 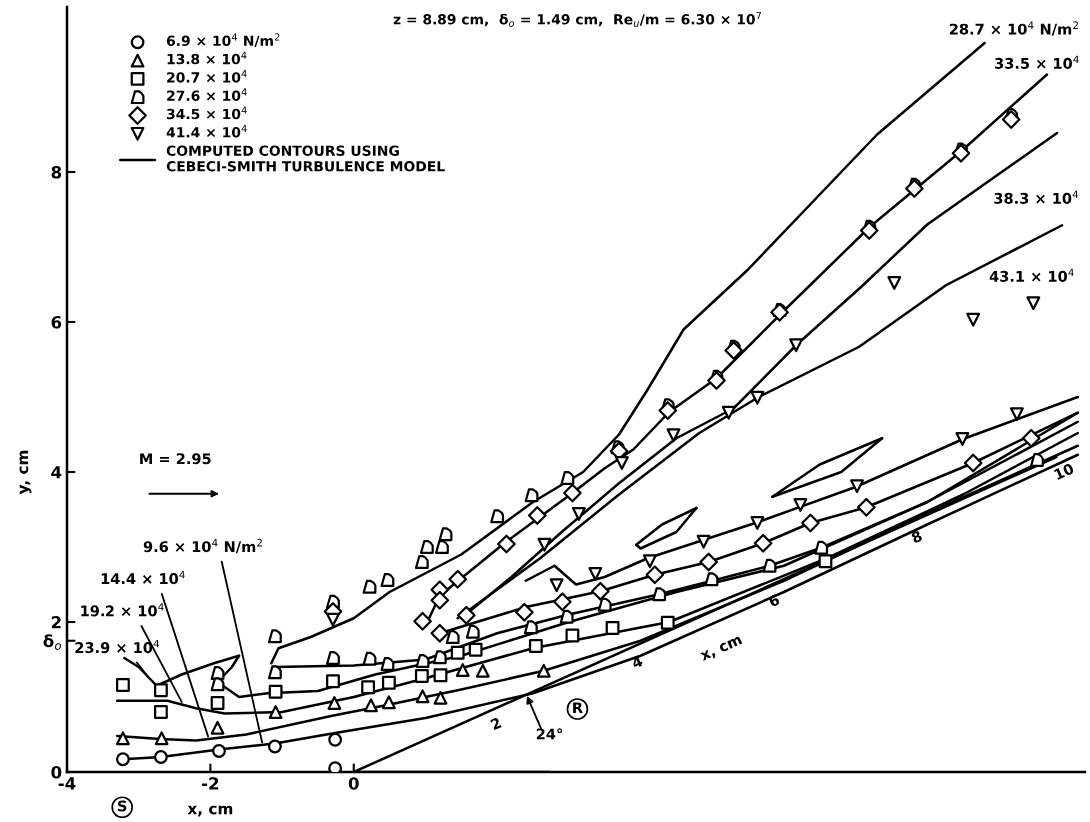 I want to click on legend-label: 20.7 × 10$^{4}$, so click(x=207, y=76).